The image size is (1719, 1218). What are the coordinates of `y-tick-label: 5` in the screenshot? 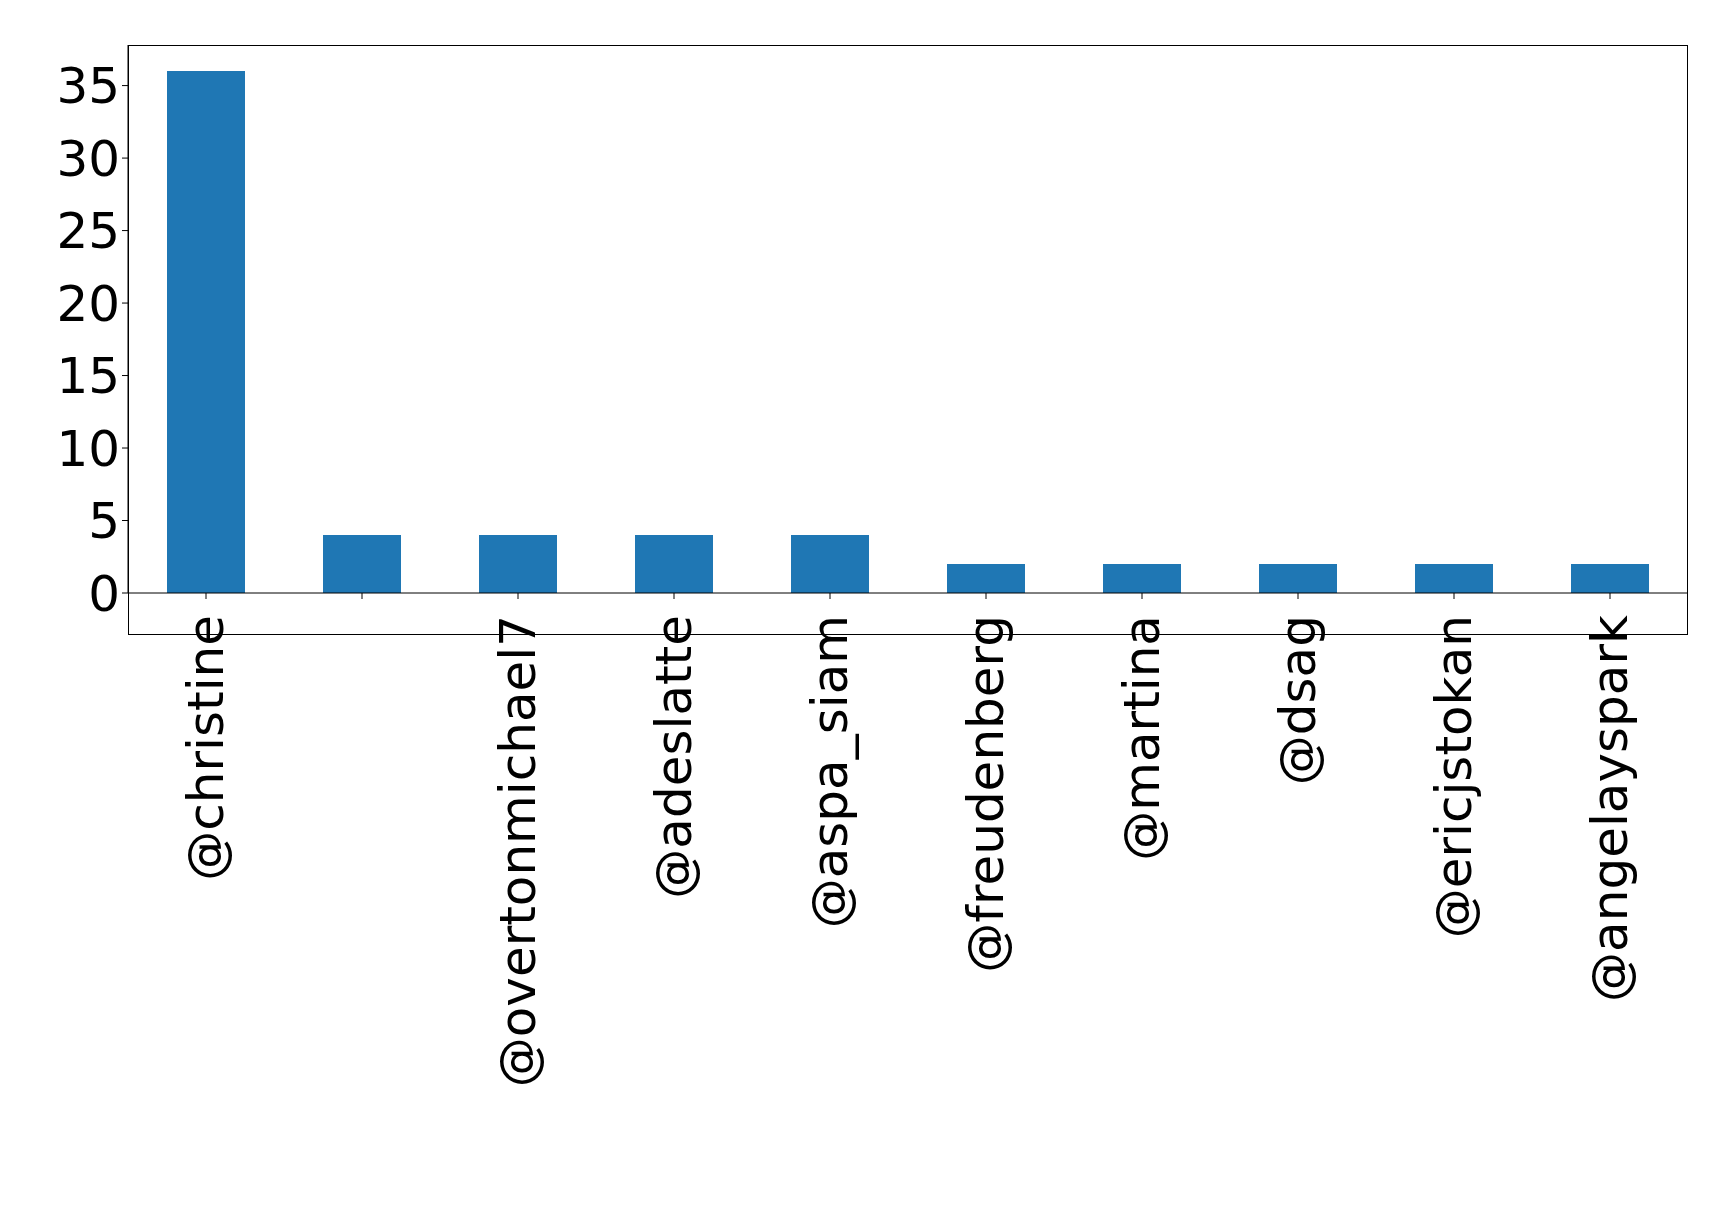 It's located at (104, 521).